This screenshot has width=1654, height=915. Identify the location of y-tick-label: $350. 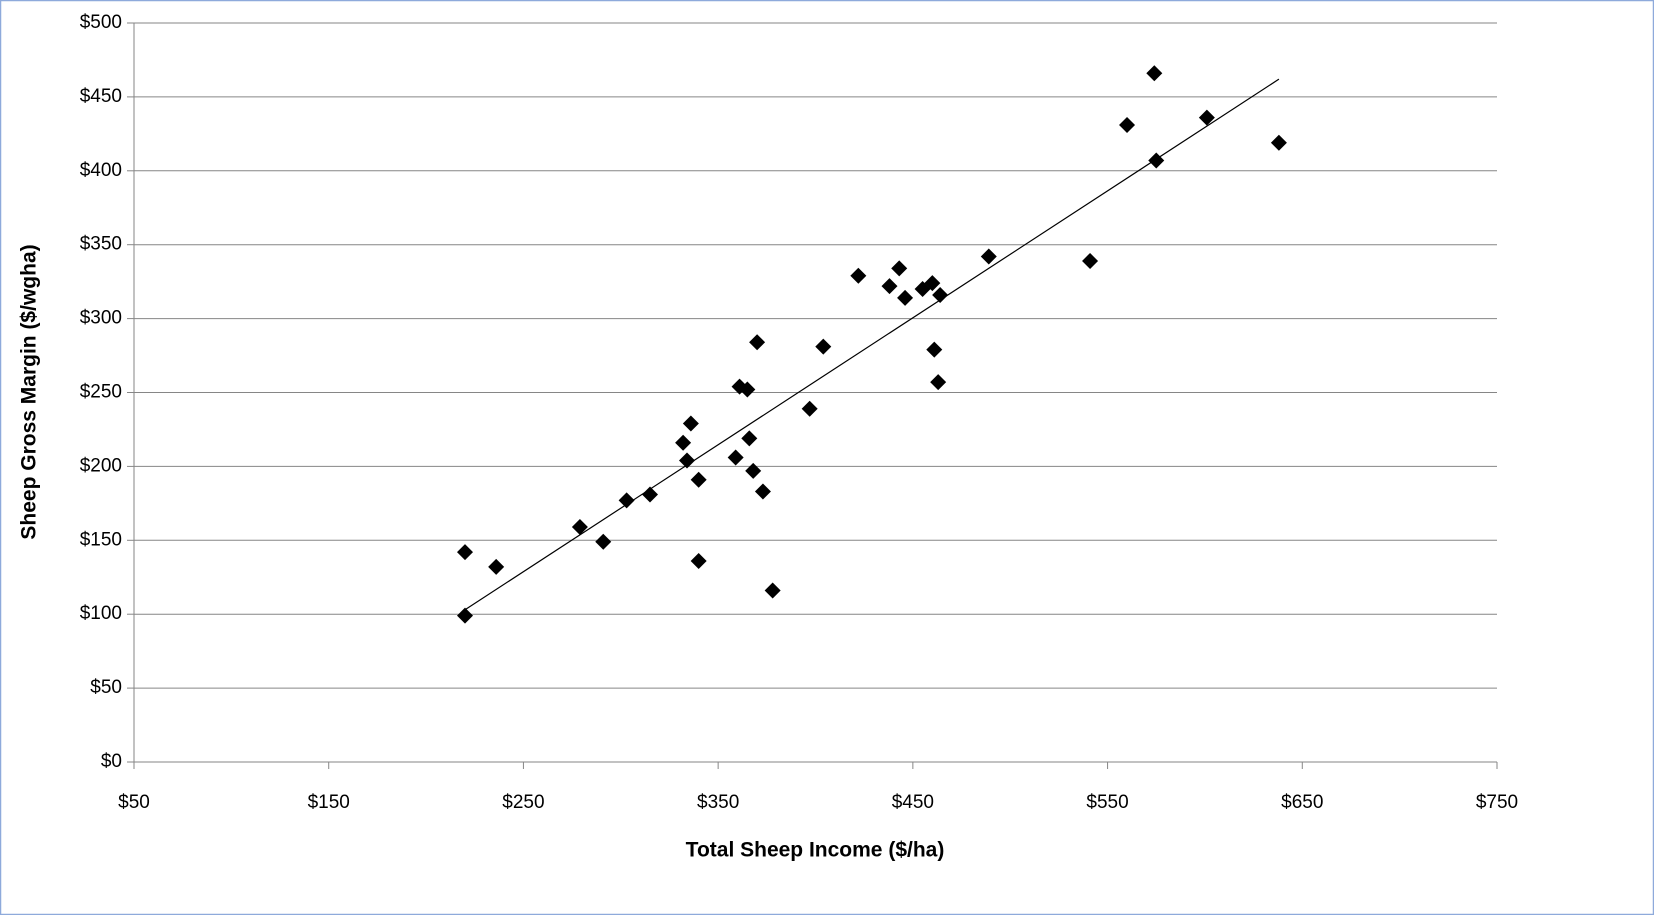
(101, 244).